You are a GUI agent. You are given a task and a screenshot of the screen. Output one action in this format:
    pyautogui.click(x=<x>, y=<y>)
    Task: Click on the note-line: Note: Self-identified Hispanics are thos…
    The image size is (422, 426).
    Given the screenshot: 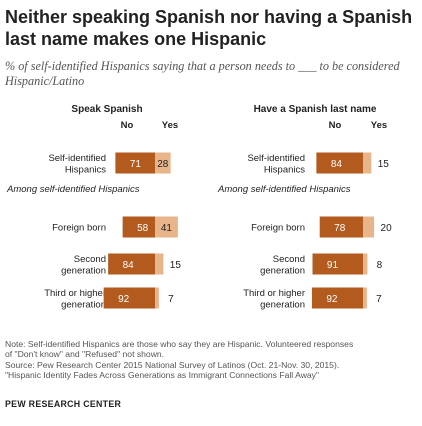 What is the action you would take?
    pyautogui.click(x=179, y=344)
    